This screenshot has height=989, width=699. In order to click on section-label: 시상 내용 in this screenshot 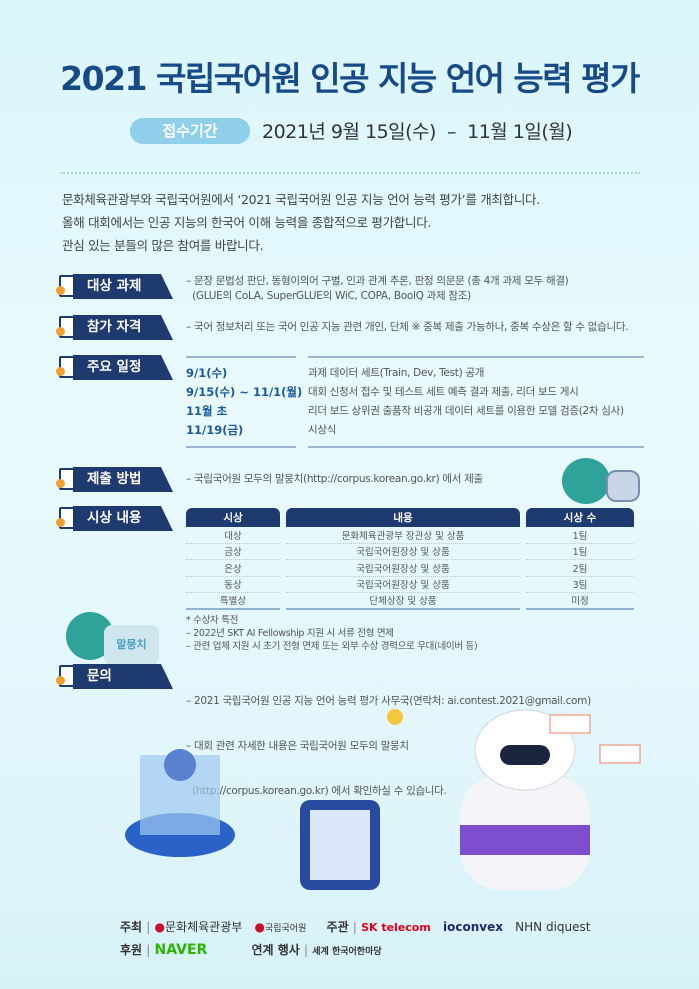, I will do `click(123, 518)`.